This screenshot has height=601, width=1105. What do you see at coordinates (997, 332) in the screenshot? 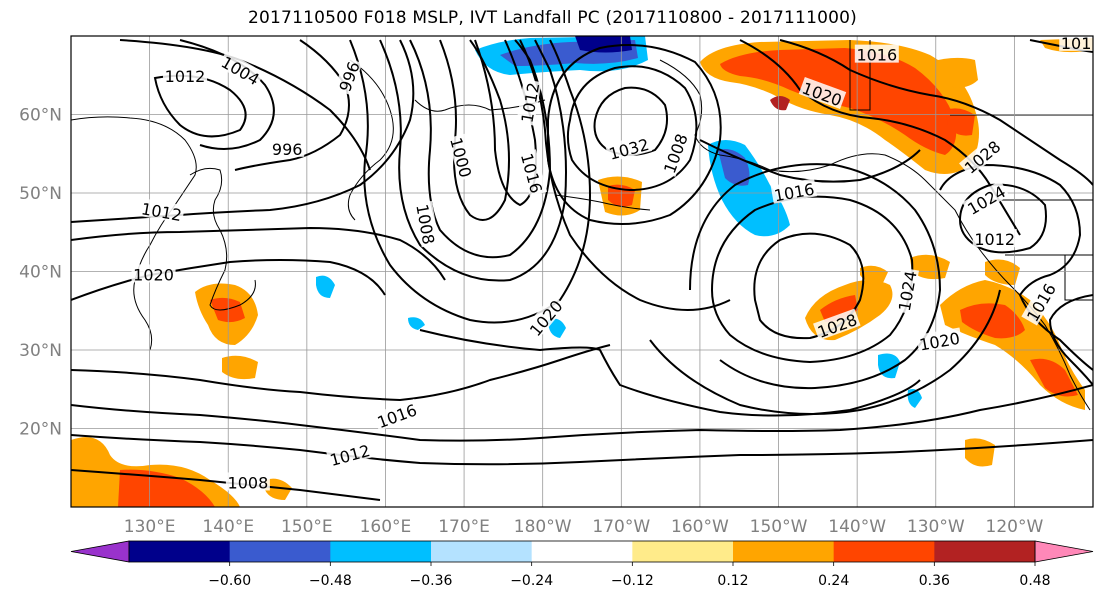
I see `ivt-positive-region-west-coast` at bounding box center [997, 332].